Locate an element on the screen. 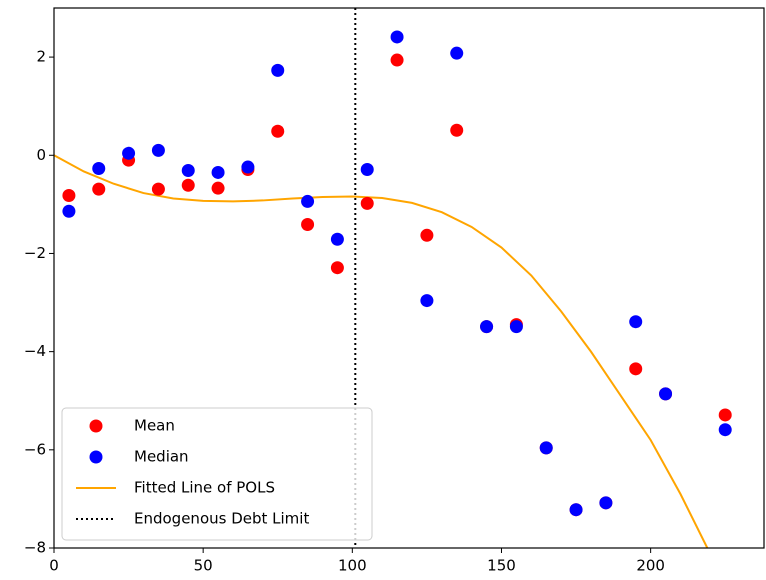 This screenshot has height=580, width=766. x-tick-label: 100 is located at coordinates (352, 566).